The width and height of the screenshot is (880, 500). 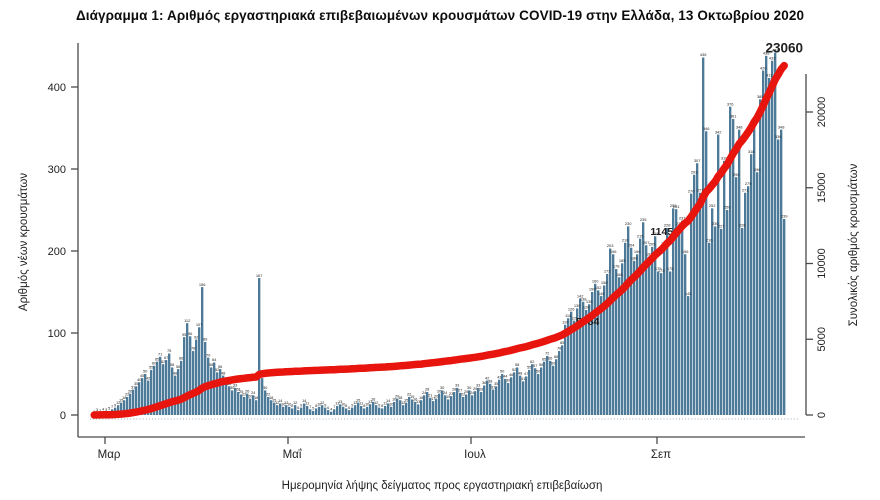 What do you see at coordinates (475, 388) in the screenshot?
I see `bar-value-label: 29` at bounding box center [475, 388].